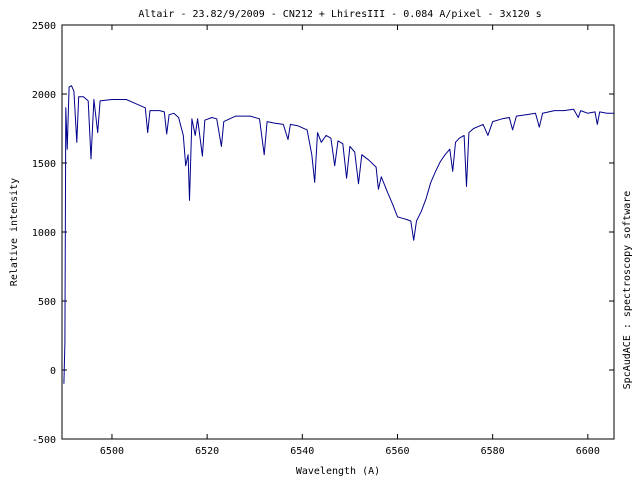 The width and height of the screenshot is (640, 480). Describe the element at coordinates (44, 440) in the screenshot. I see `y-tick-label: -500` at that location.